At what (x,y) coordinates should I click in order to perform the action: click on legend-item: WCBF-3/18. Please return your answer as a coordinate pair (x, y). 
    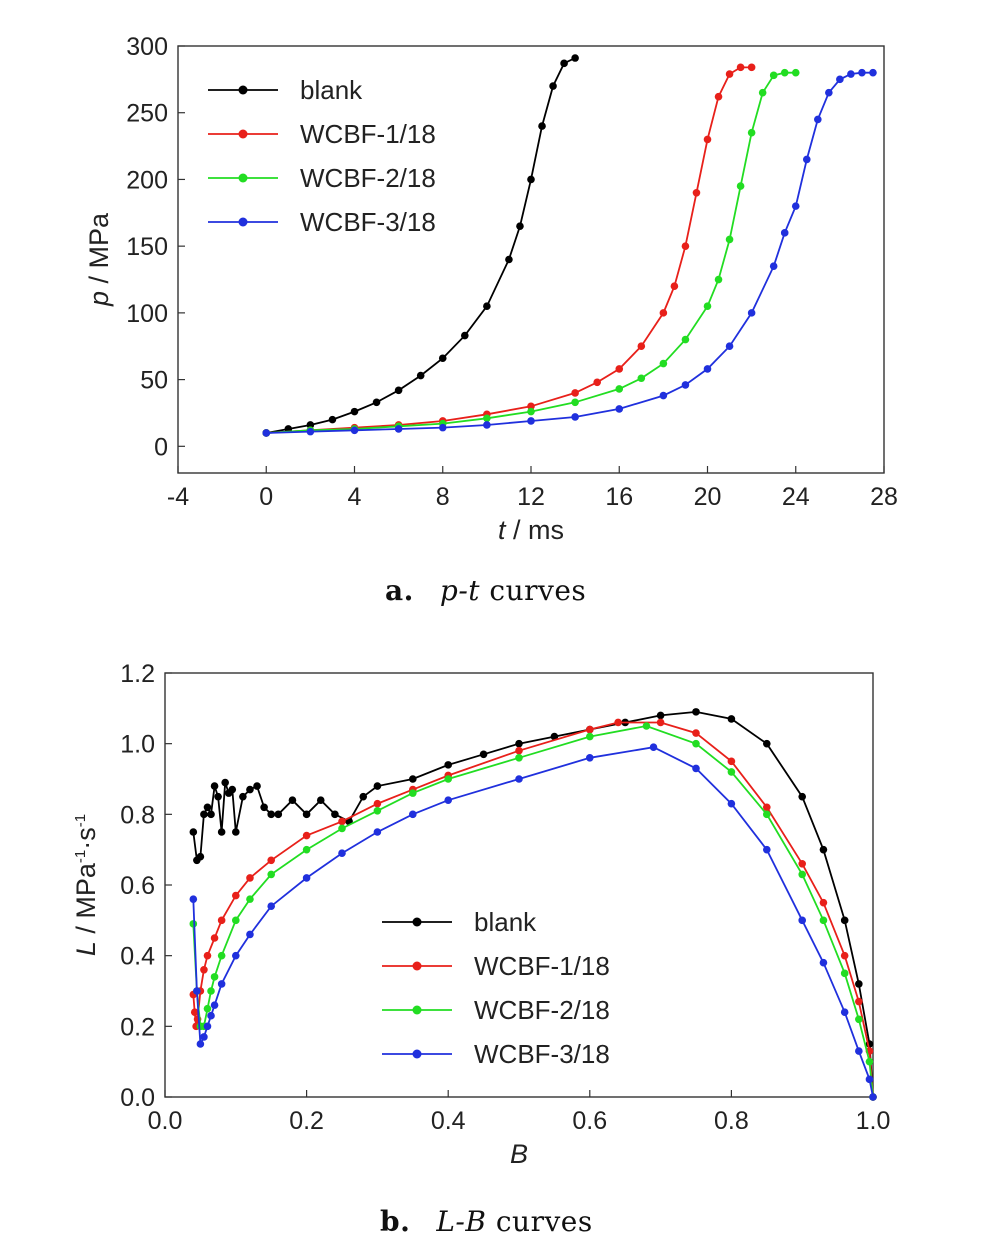
    Looking at the image, I should click on (496, 1054).